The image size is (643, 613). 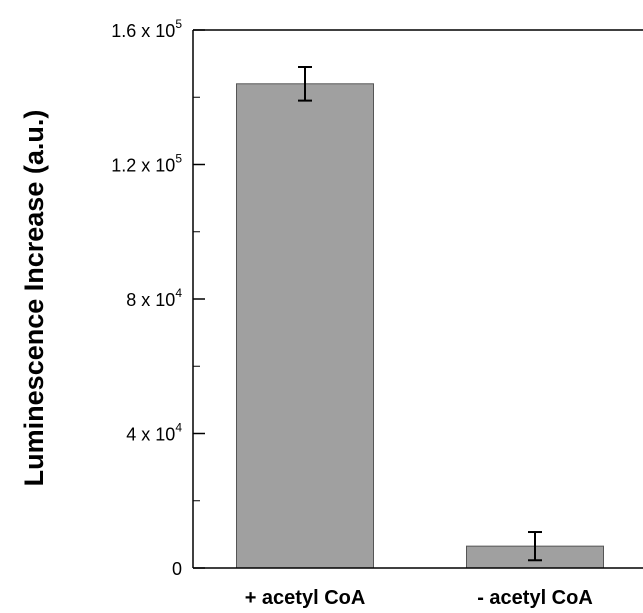 I want to click on y-axis-title: Luminescence Increase (a.u.), so click(x=34, y=298).